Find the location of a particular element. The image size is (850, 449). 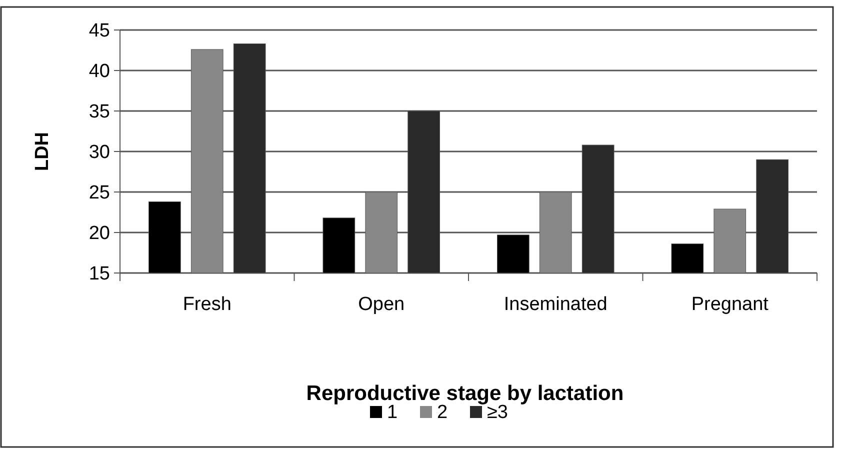

y-tick-label: 30 is located at coordinates (99, 153).